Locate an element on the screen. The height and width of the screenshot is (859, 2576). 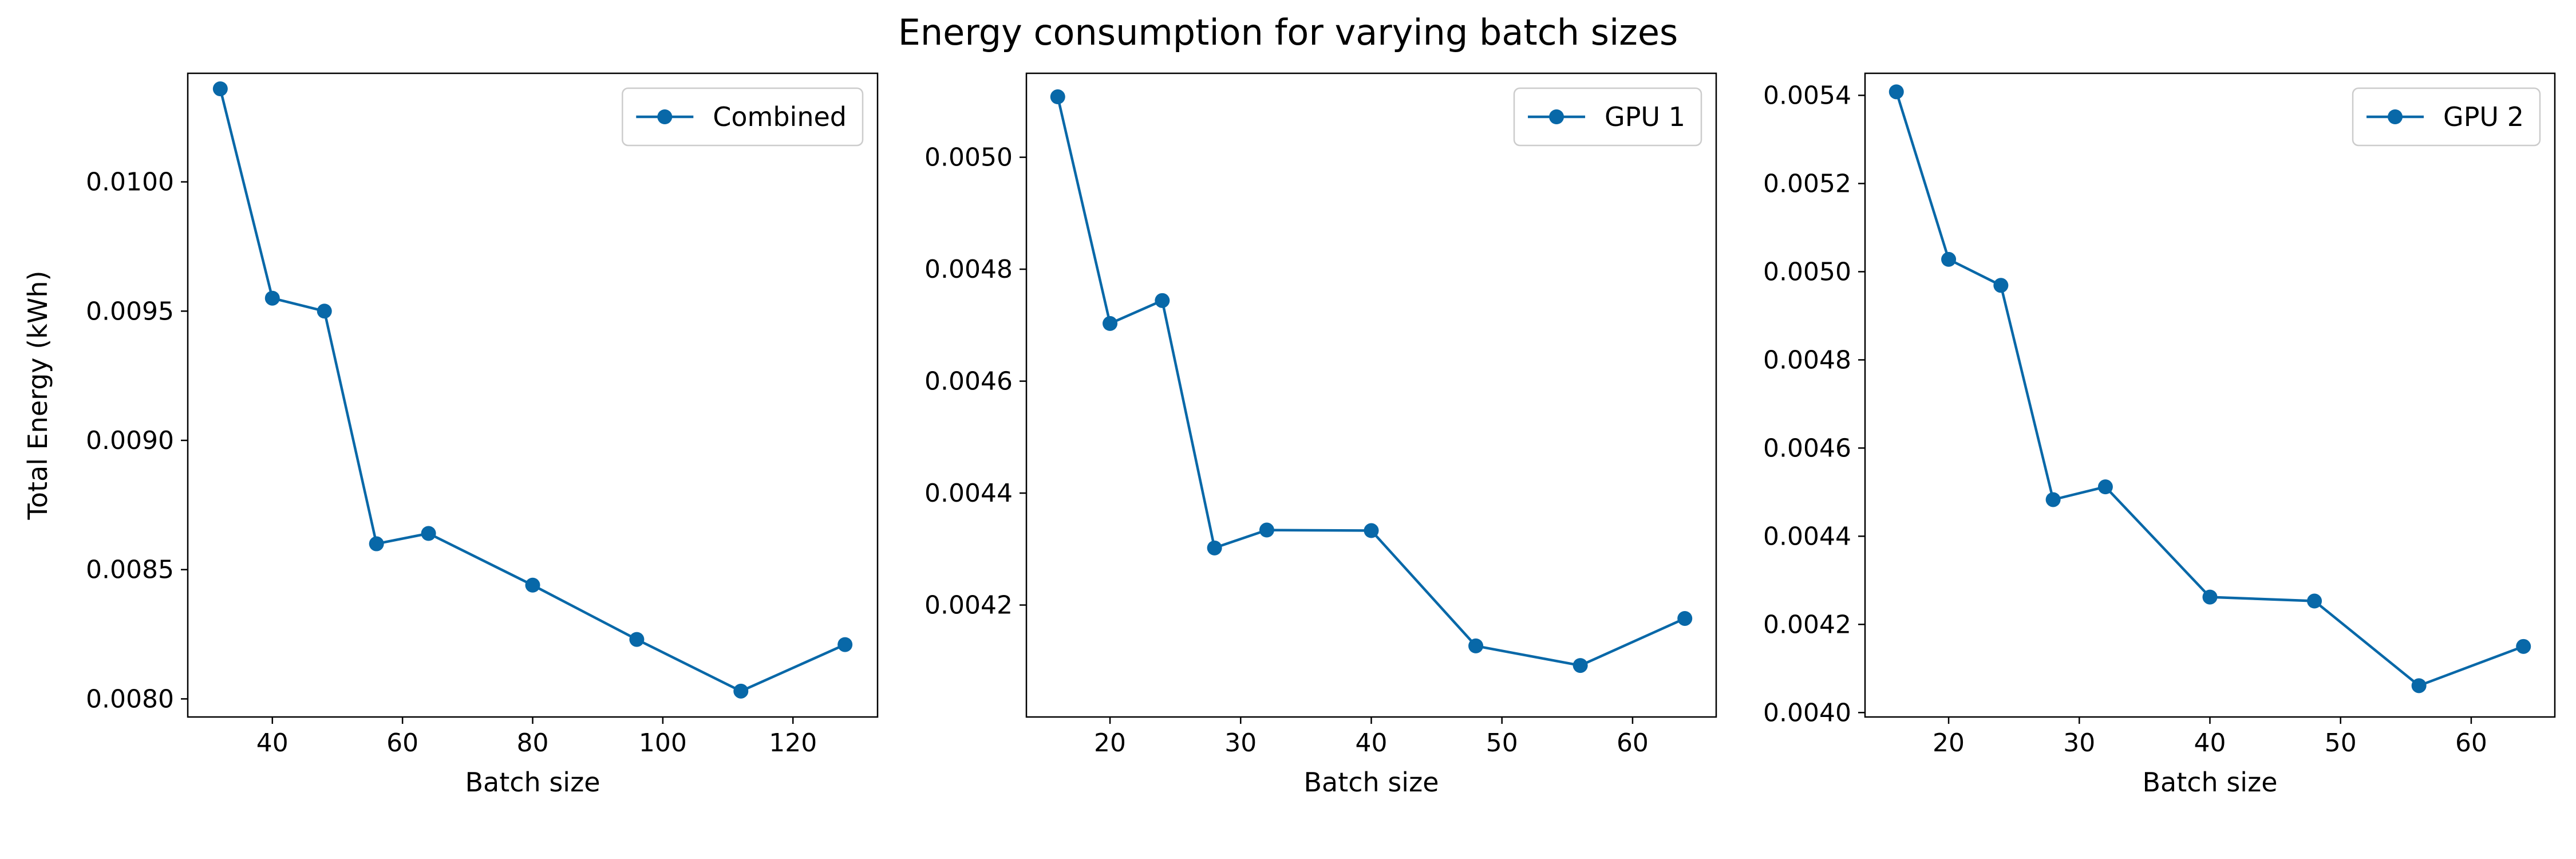
legend: Combined is located at coordinates (743, 117).